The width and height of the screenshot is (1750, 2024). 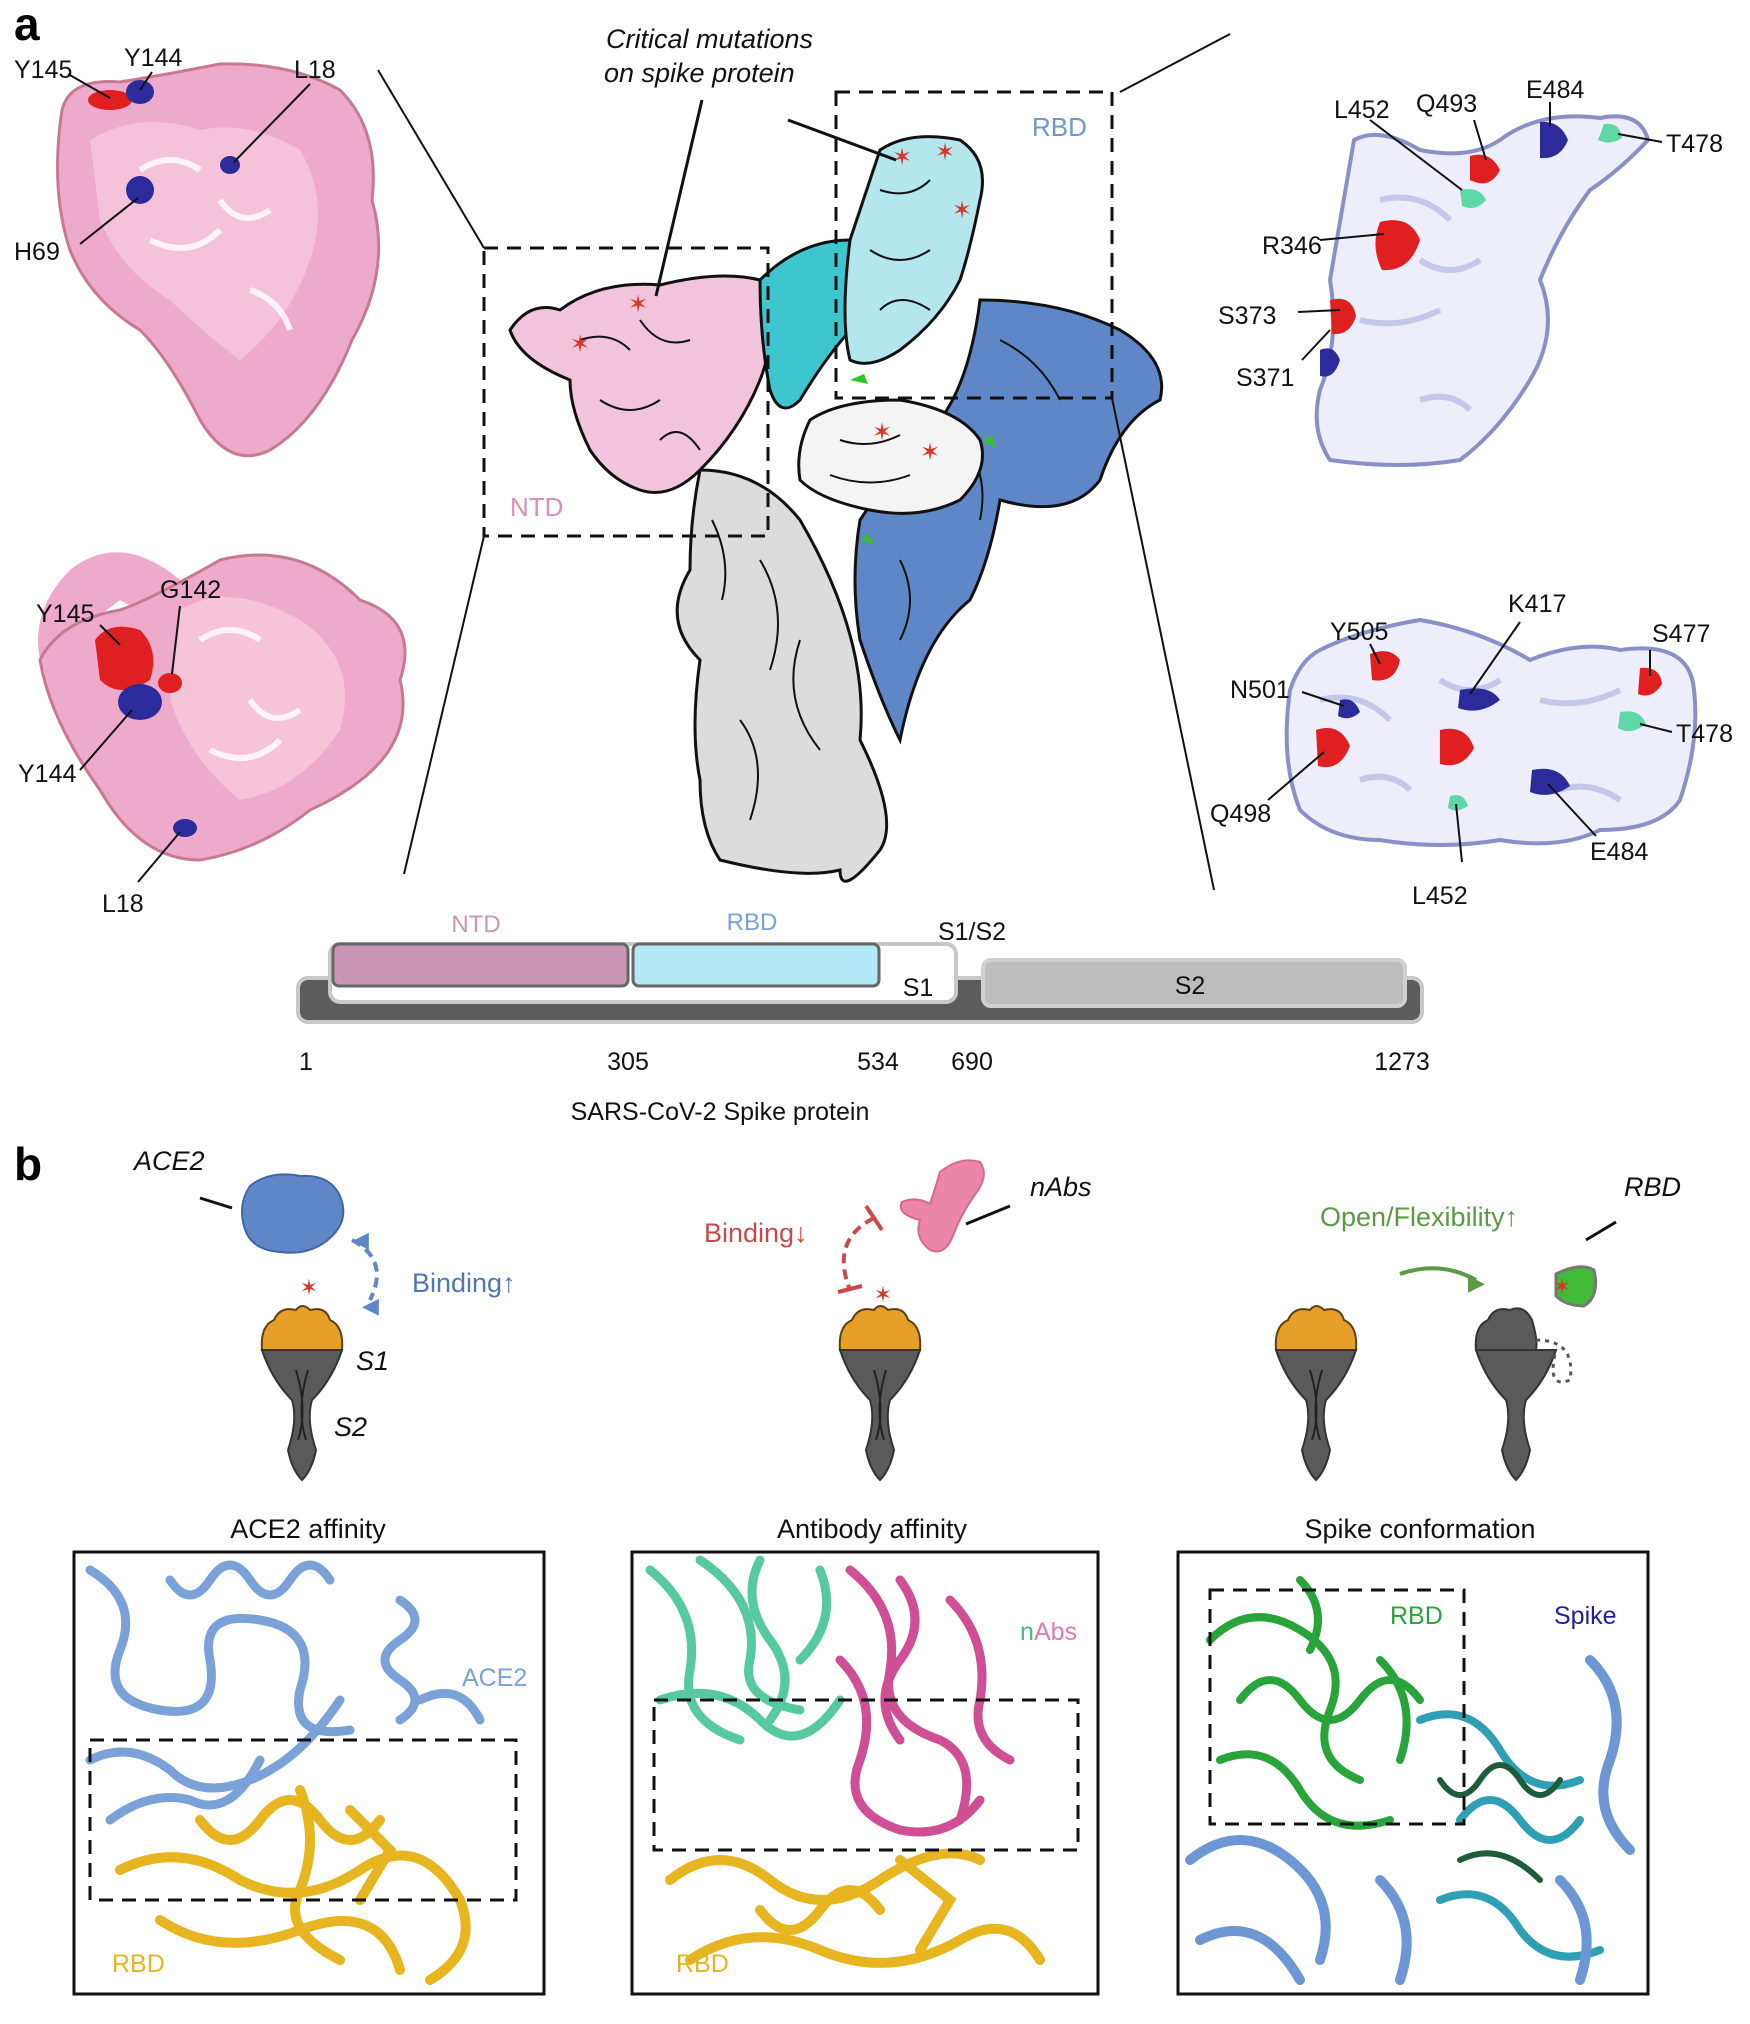 What do you see at coordinates (720, 1112) in the screenshot?
I see `domain-bar-caption: SARS-CoV-2 Spike protein` at bounding box center [720, 1112].